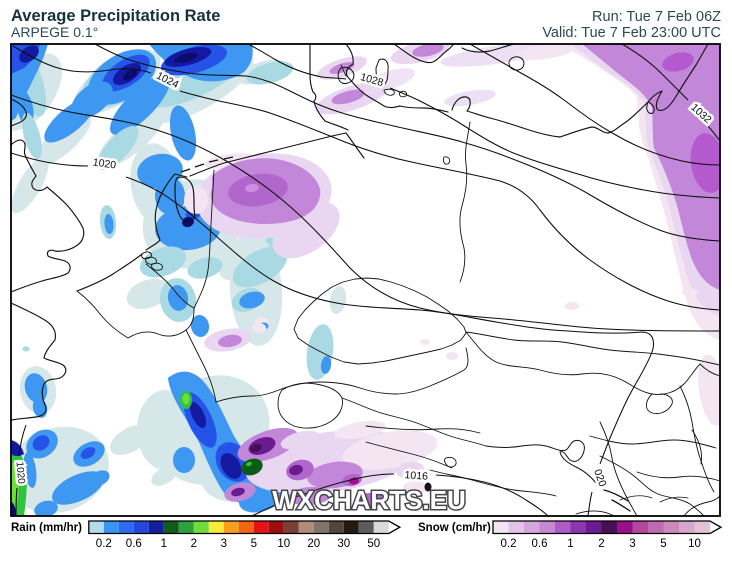  Describe the element at coordinates (369, 500) in the screenshot. I see `svg-text: WXCHARTS.EU` at that location.